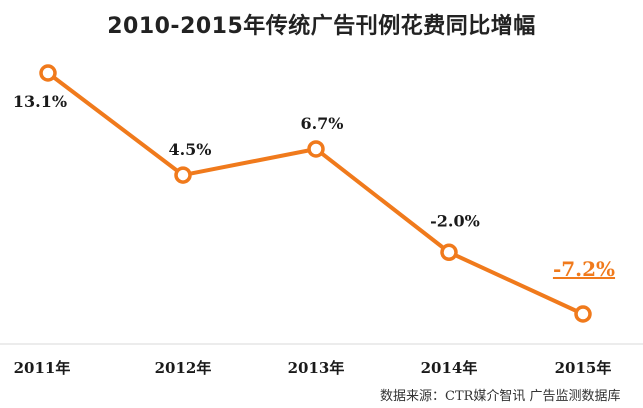 This screenshot has width=643, height=408. What do you see at coordinates (500, 396) in the screenshot?
I see `source-note: 数据来源：CTR媒介智讯 广告监测数据库` at bounding box center [500, 396].